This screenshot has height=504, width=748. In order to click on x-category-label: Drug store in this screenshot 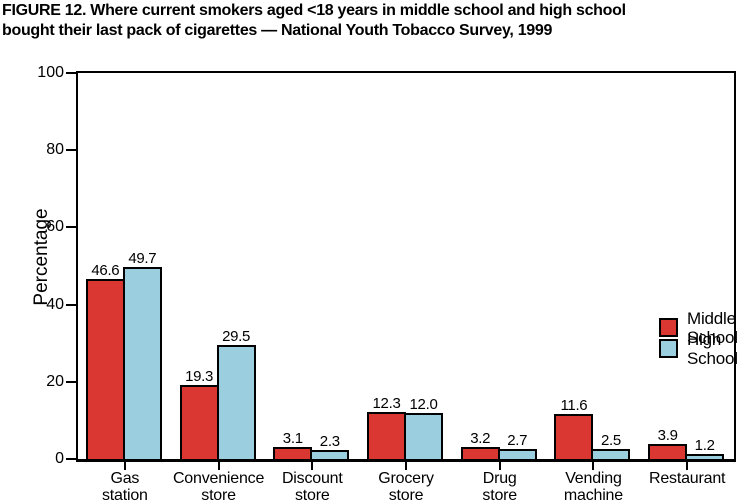, I will do `click(499, 487)`.